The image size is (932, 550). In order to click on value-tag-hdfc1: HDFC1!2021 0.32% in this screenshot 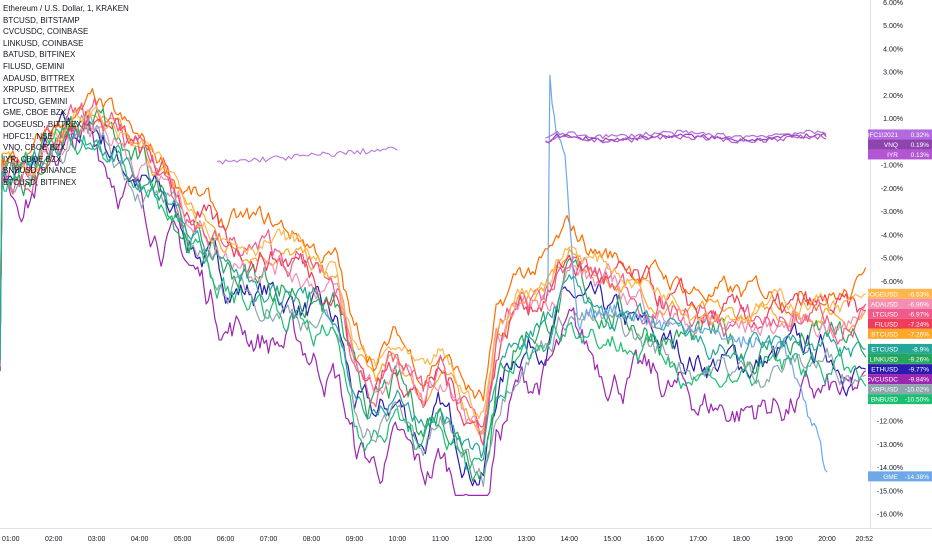, I will do `click(896, 134)`.